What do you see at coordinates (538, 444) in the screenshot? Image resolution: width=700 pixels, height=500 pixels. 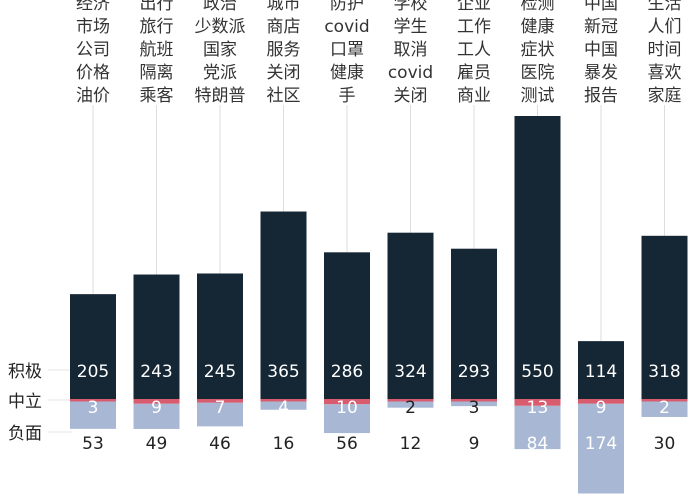 I see `label-negative: 84` at bounding box center [538, 444].